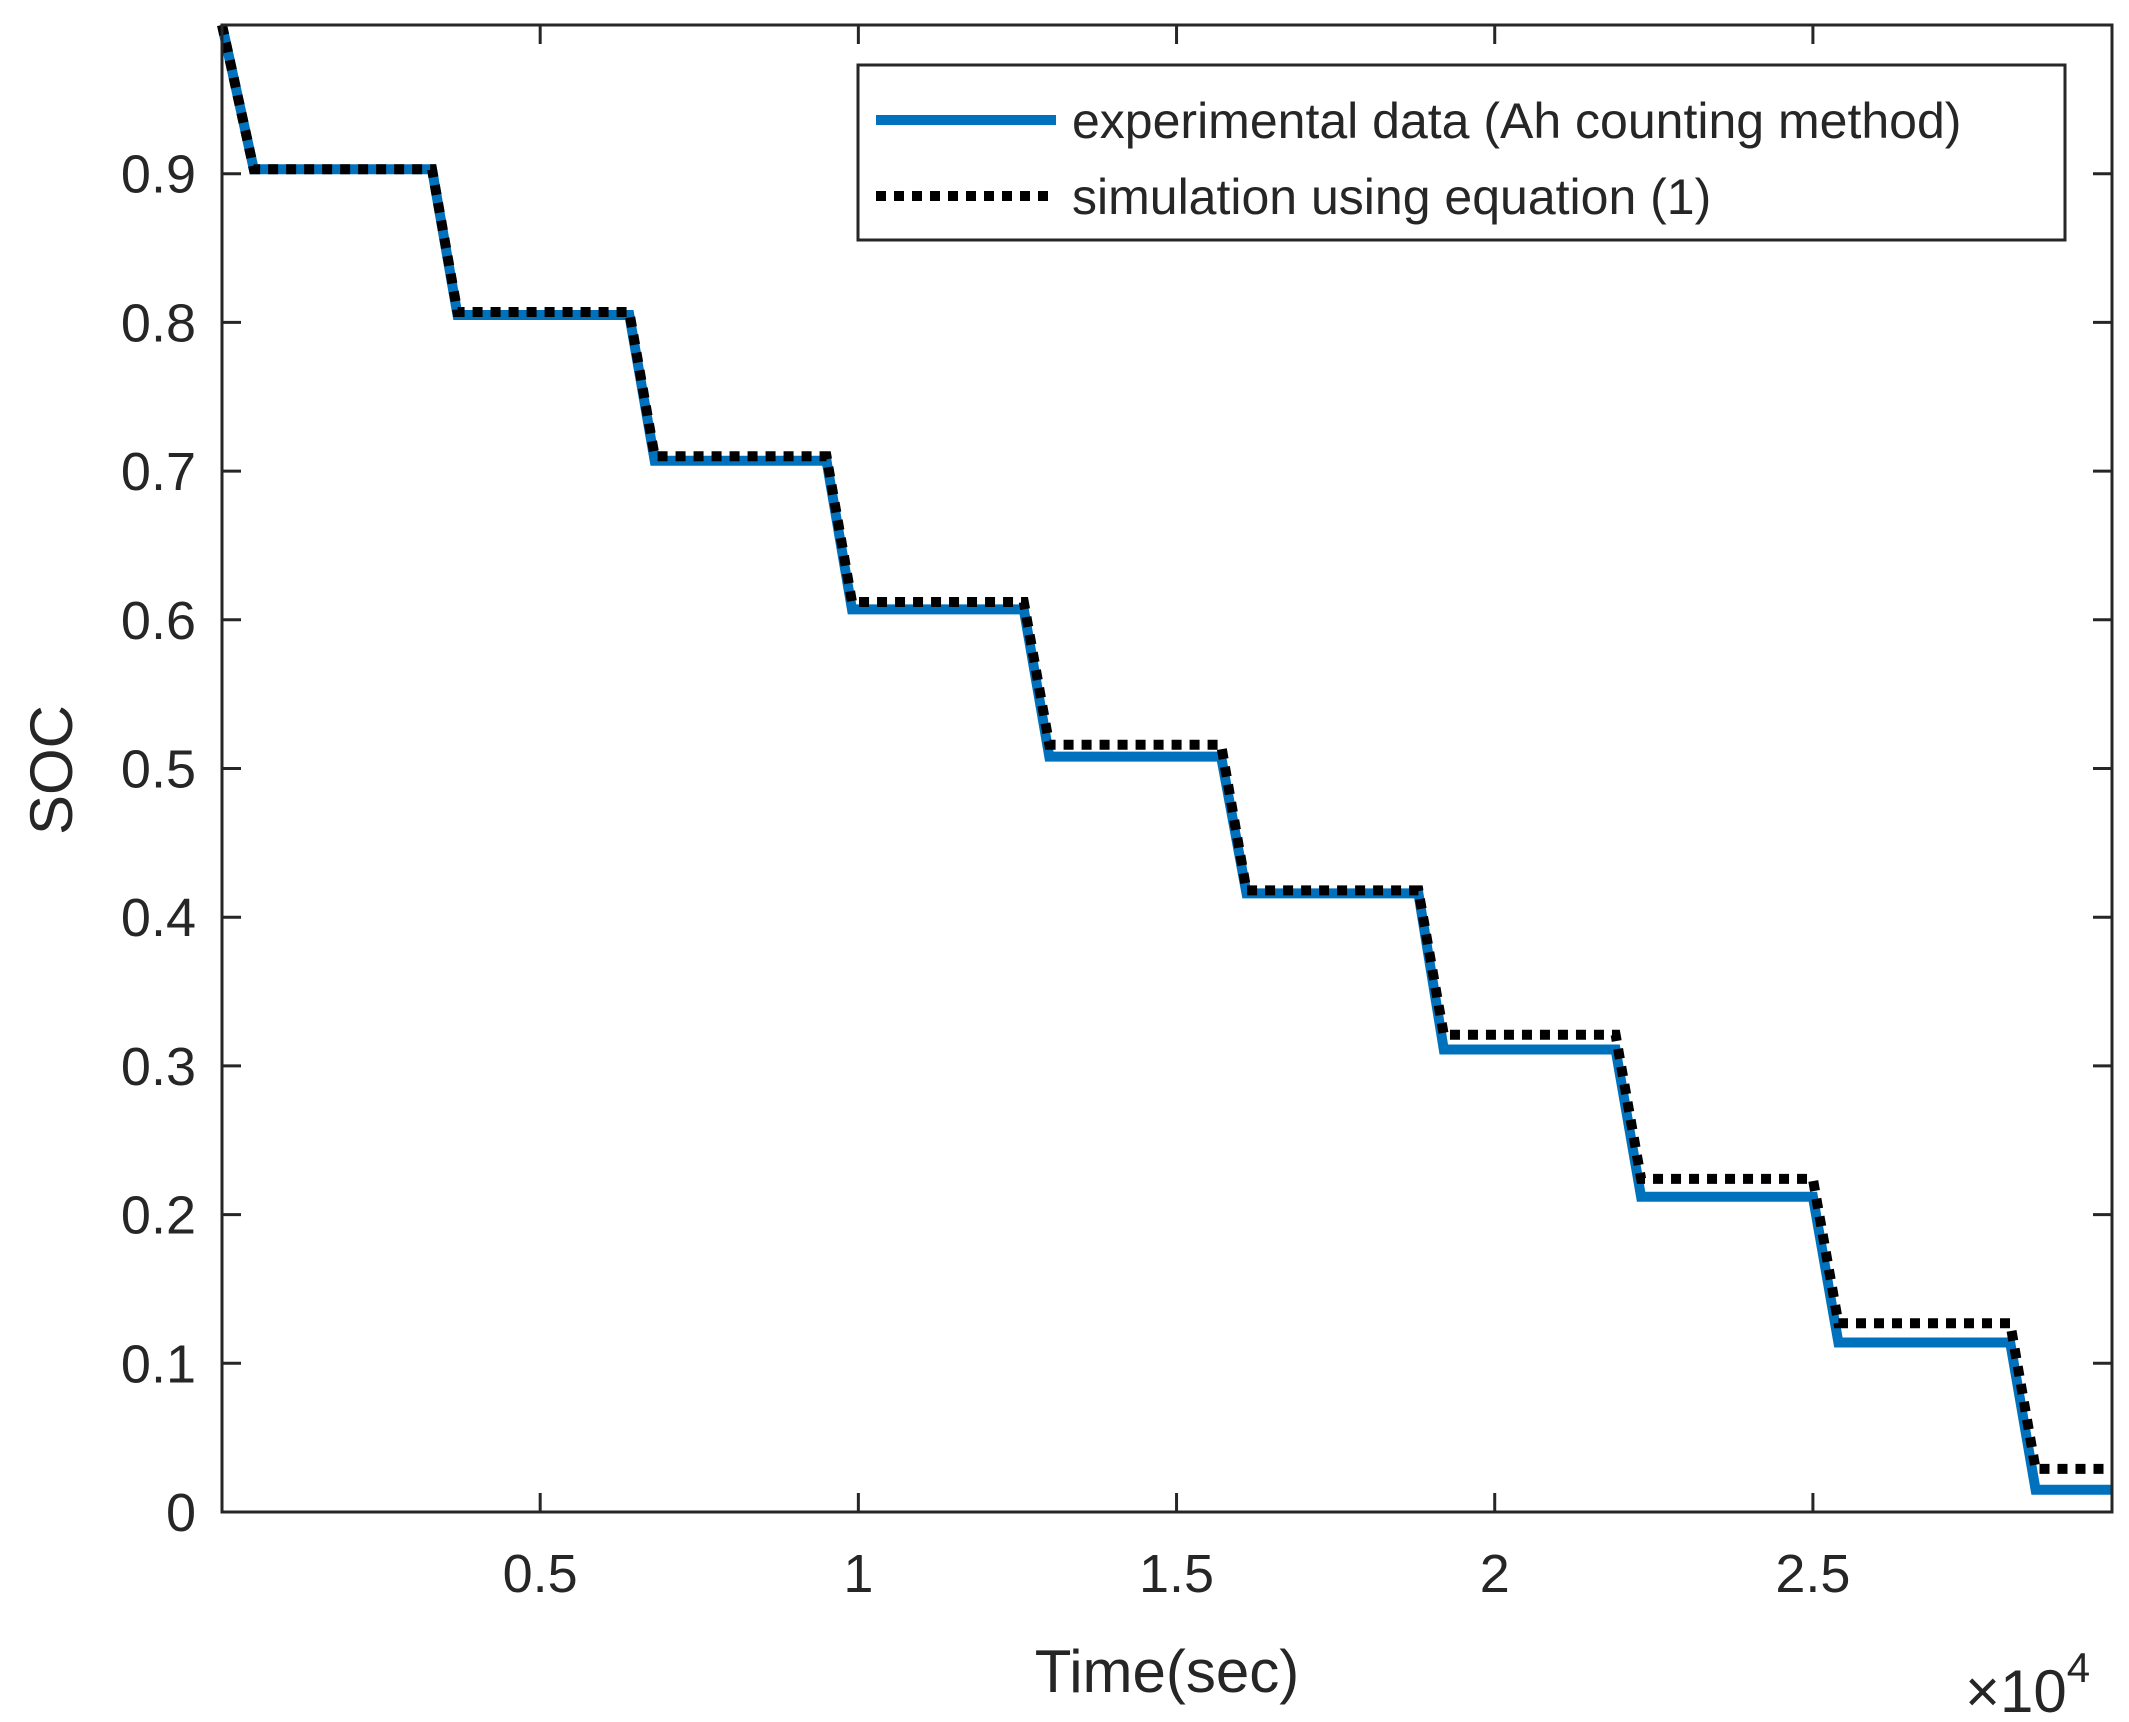 The width and height of the screenshot is (2129, 1722). Describe the element at coordinates (858, 1574) in the screenshot. I see `x-tick-label-1: 1` at that location.